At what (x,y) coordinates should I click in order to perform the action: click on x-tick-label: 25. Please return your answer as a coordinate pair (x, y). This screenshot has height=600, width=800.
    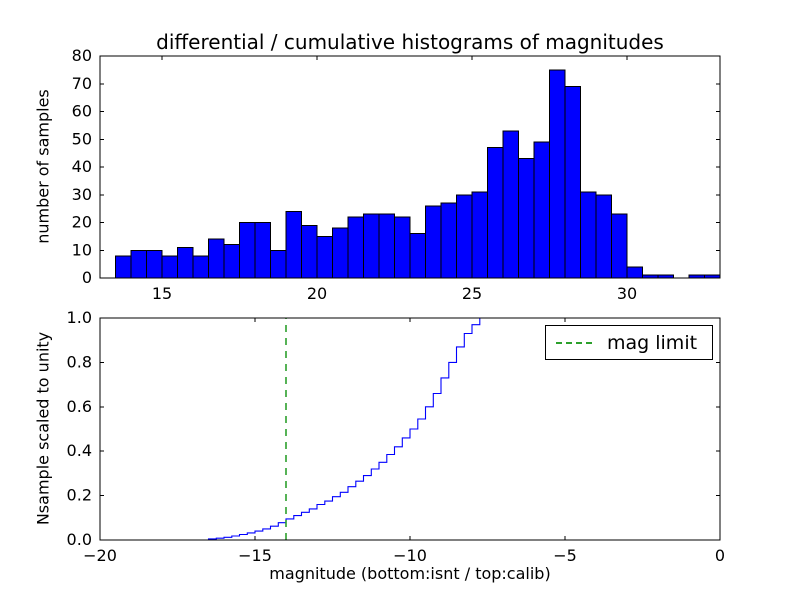
    Looking at the image, I should click on (472, 293).